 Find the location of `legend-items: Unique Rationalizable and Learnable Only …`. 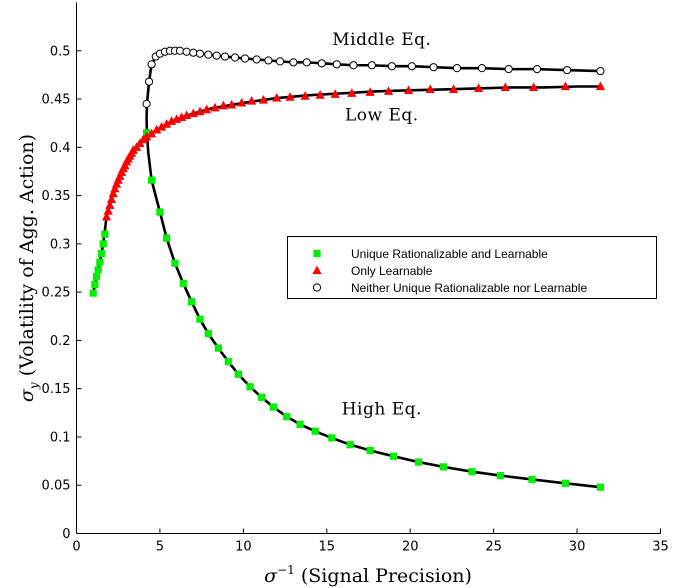

legend-items: Unique Rationalizable and Learnable Only … is located at coordinates (449, 271).